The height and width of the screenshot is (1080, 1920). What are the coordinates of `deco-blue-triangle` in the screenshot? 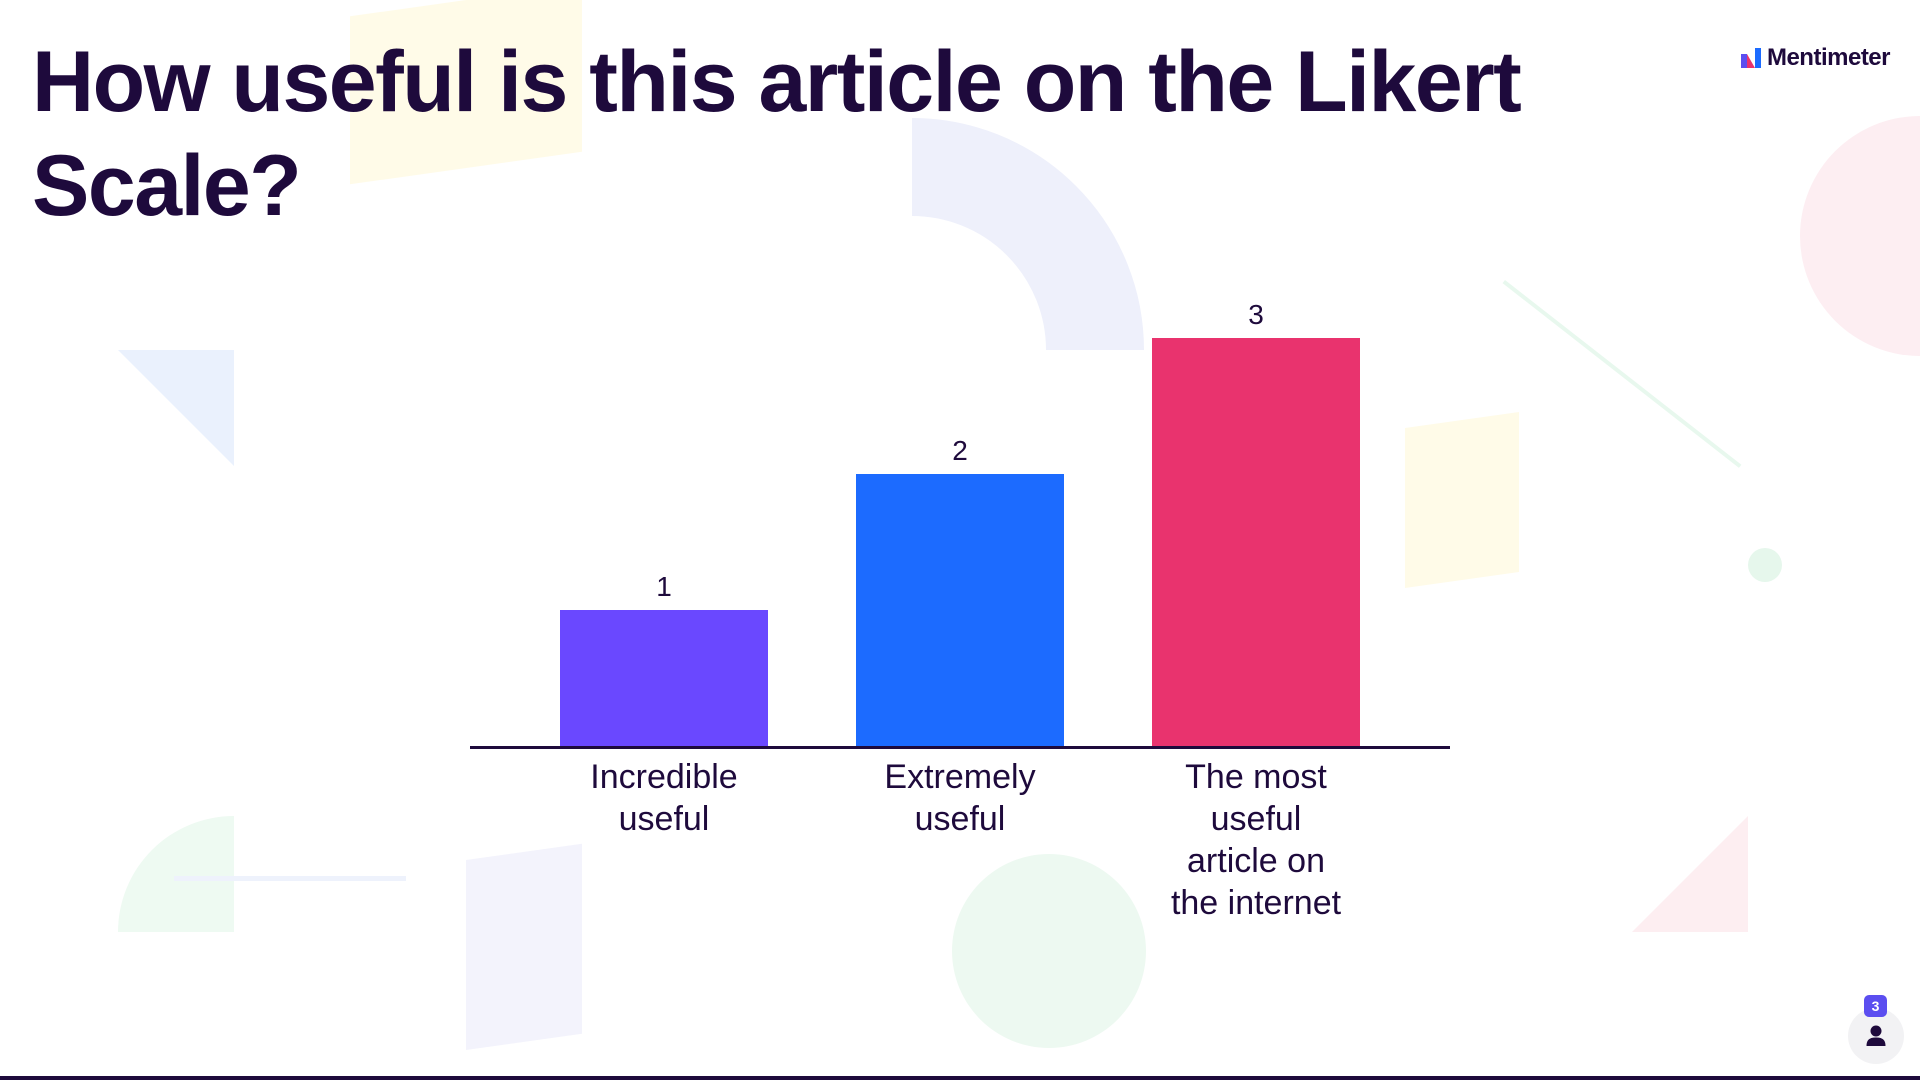 It's located at (176, 408).